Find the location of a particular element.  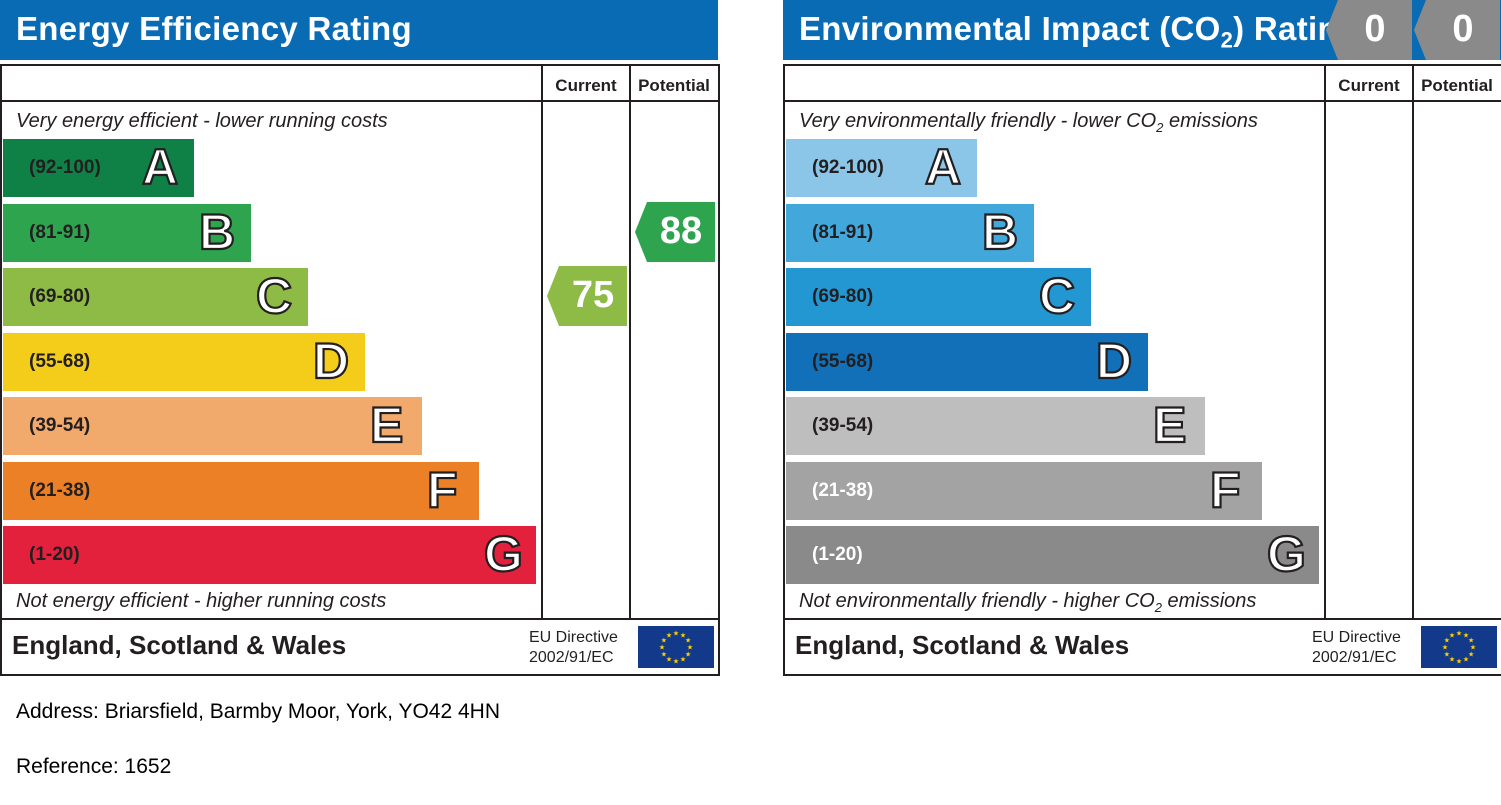

env-potential-value: 0 is located at coordinates (1463, 29).